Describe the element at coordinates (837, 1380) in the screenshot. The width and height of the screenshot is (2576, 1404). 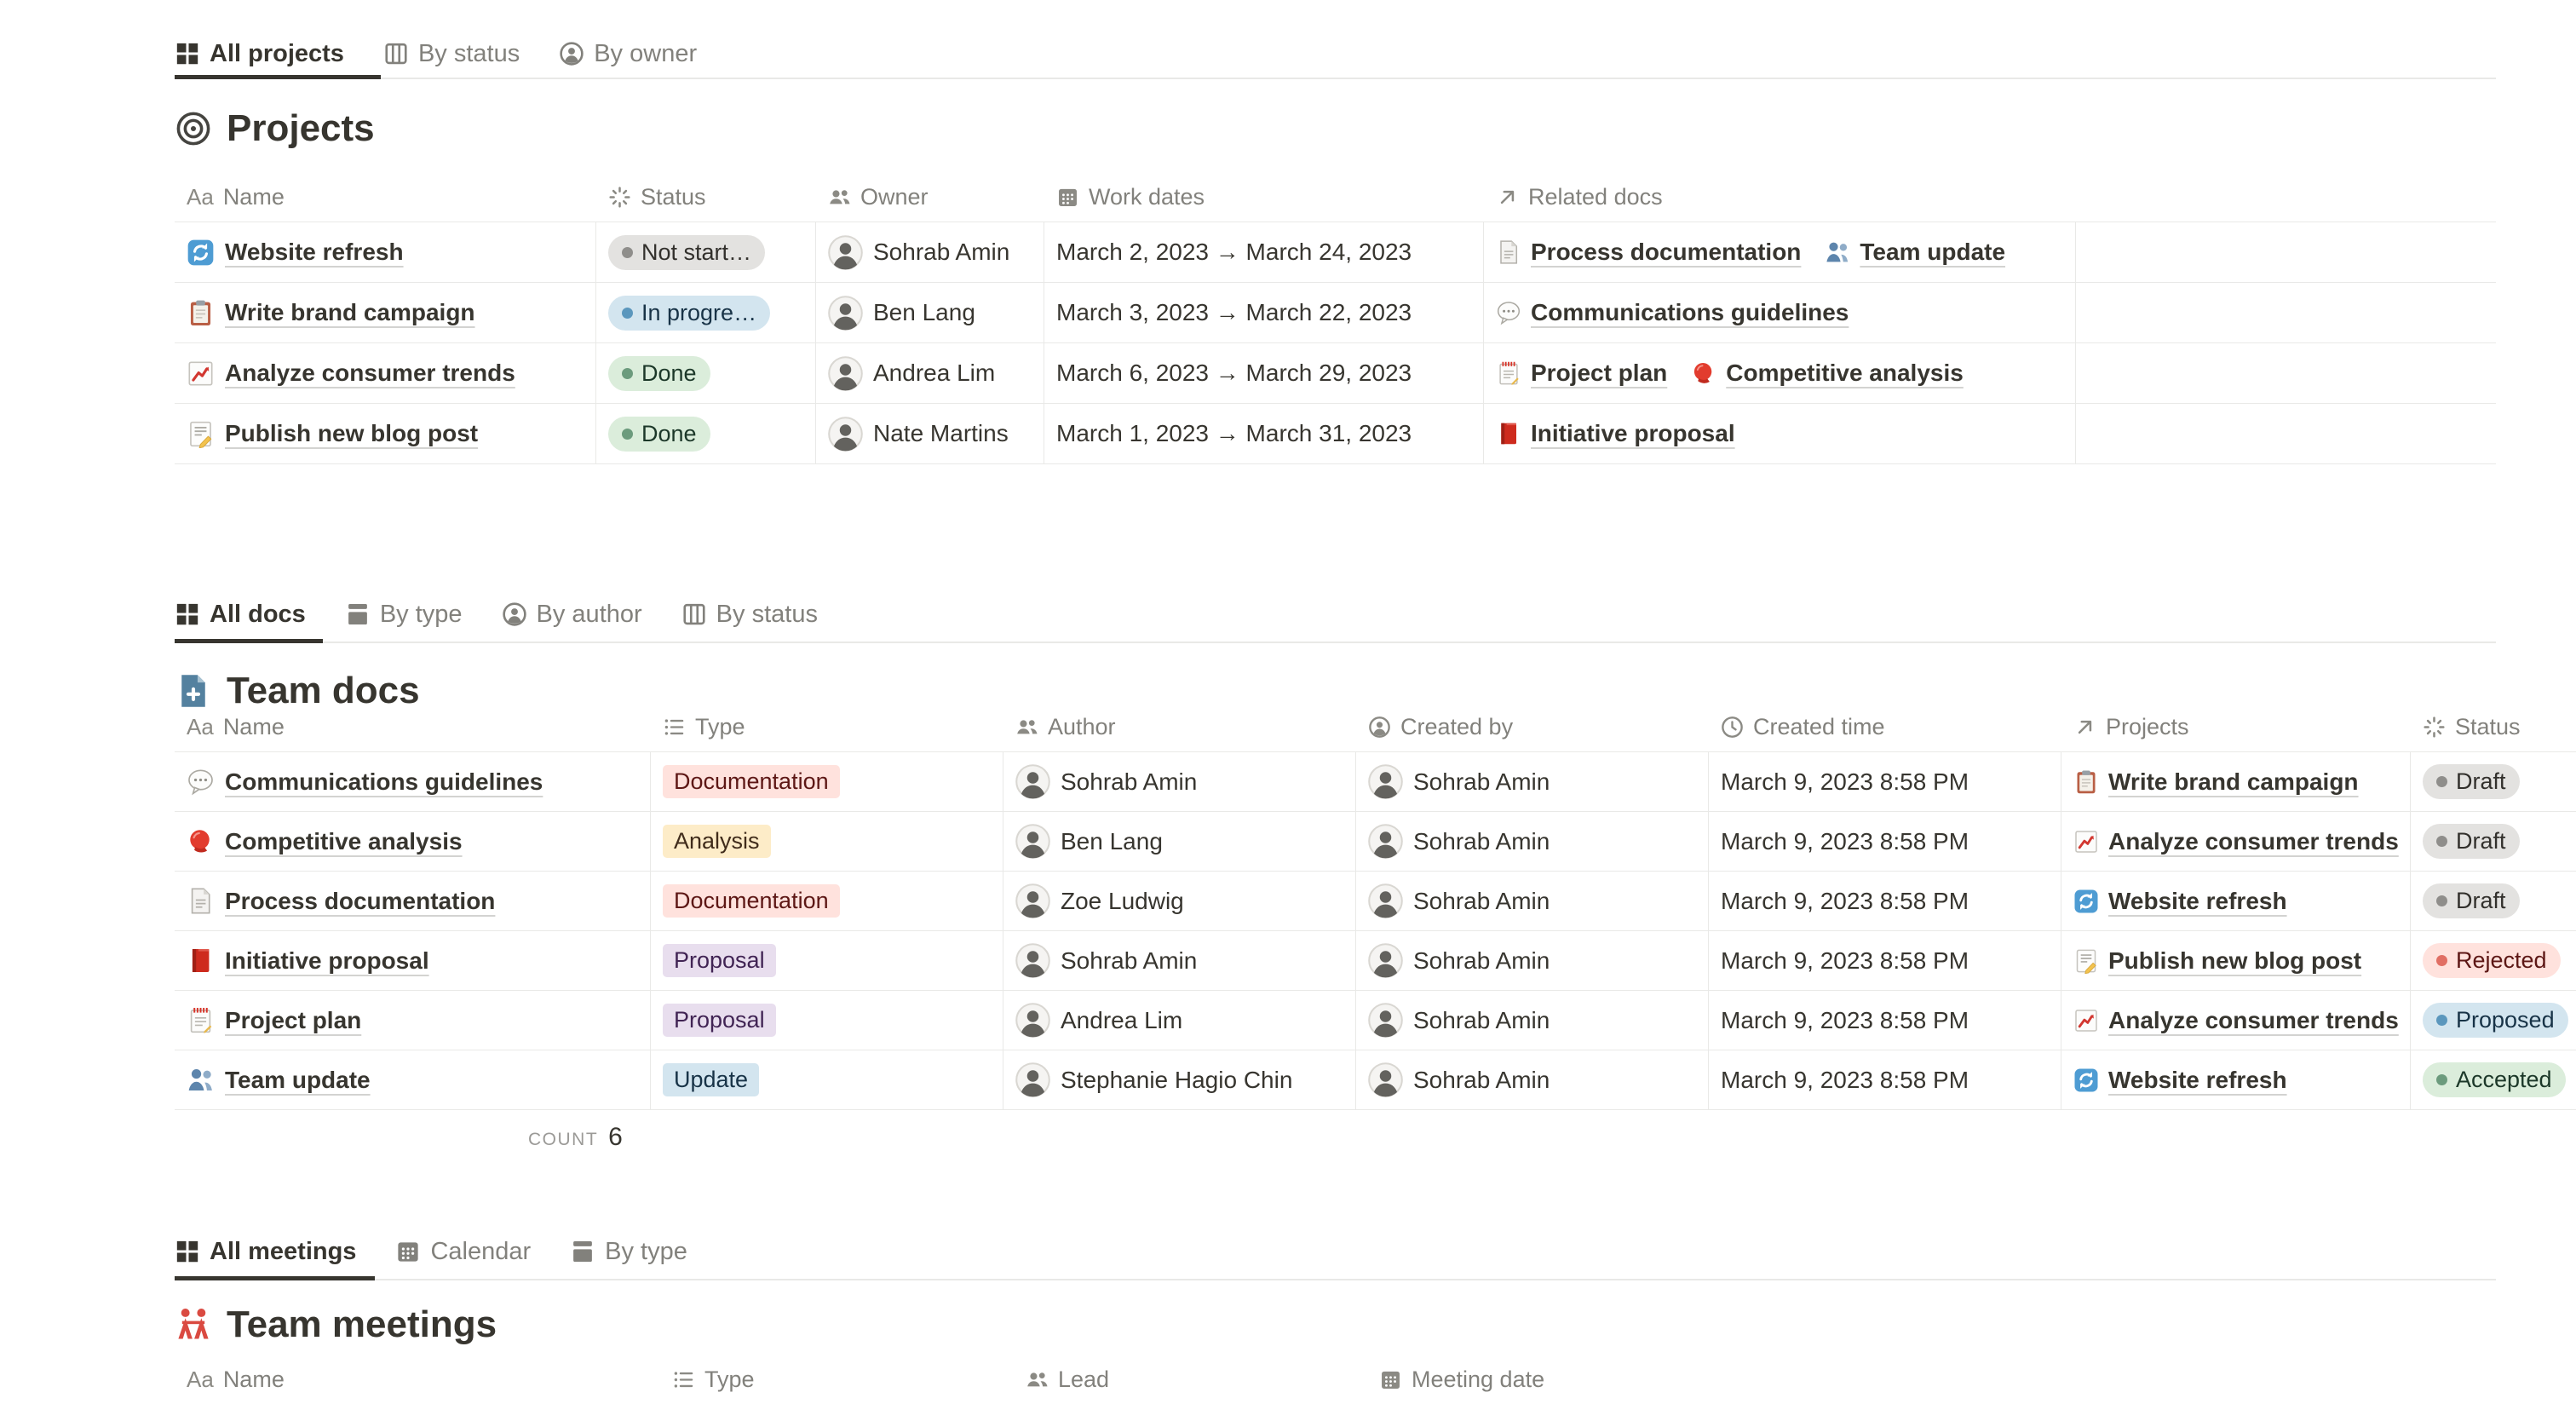
I see `column-header-type: Type` at that location.